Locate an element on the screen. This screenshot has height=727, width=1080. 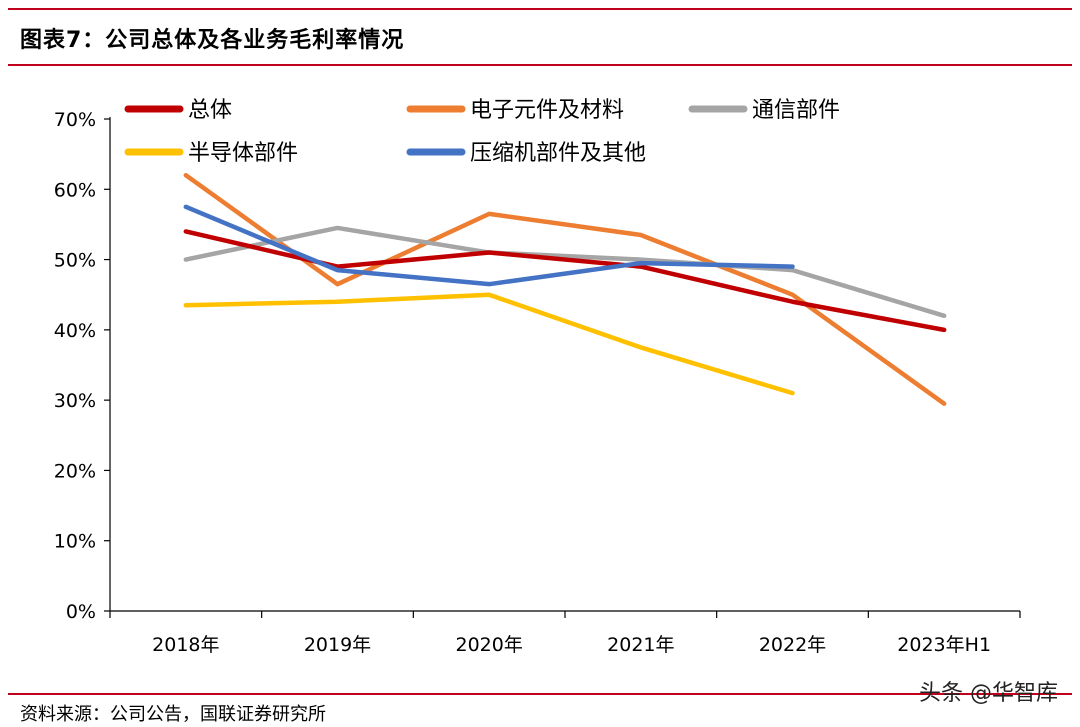
y-tick-label: 10% is located at coordinates (75, 542).